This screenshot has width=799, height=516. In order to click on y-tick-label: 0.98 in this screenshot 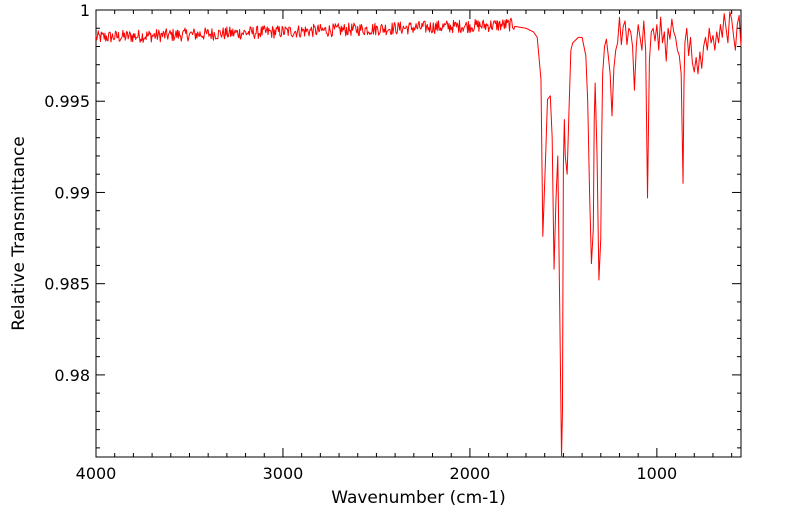, I will do `click(72, 375)`.